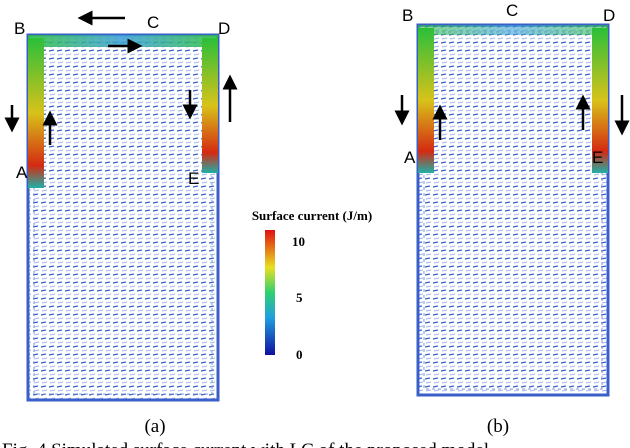  I want to click on panel-label: (a), so click(154, 426).